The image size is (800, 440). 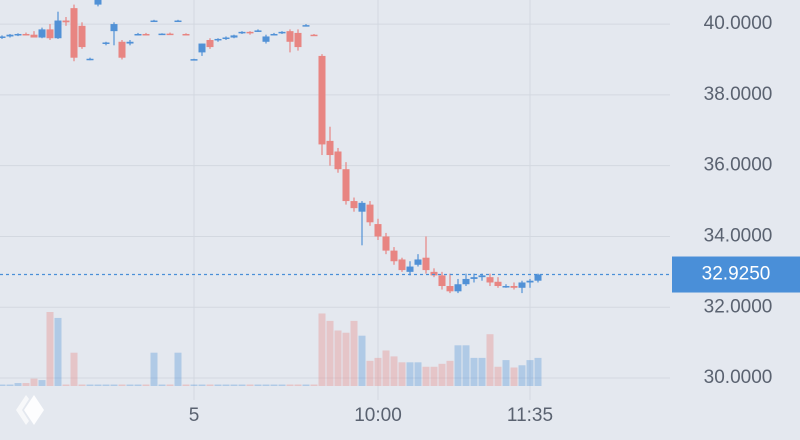 What do you see at coordinates (378, 415) in the screenshot?
I see `x-tick-label: 10:00` at bounding box center [378, 415].